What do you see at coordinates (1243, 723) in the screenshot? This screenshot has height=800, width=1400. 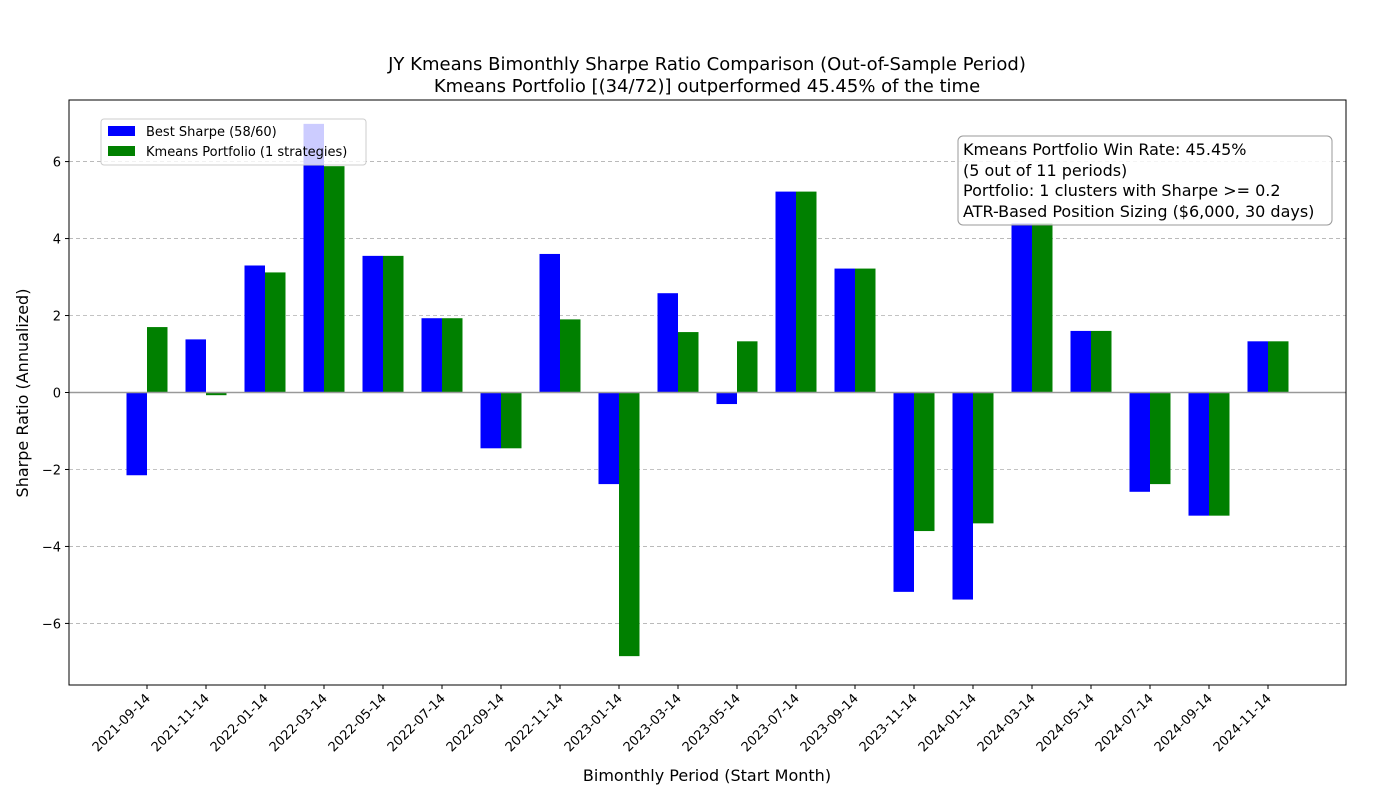 I see `x-tick-label: 2024-11-14` at bounding box center [1243, 723].